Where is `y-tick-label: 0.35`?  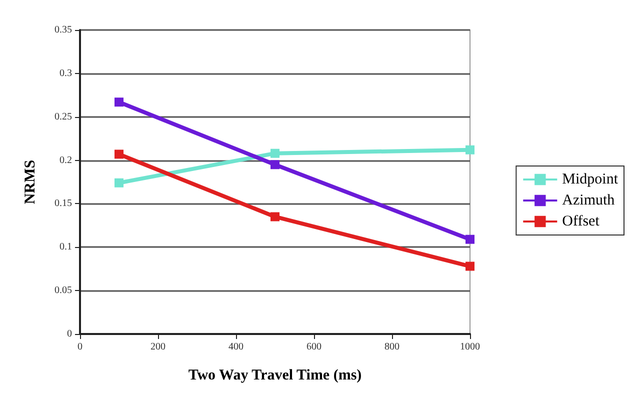 y-tick-label: 0.35 is located at coordinates (63, 30).